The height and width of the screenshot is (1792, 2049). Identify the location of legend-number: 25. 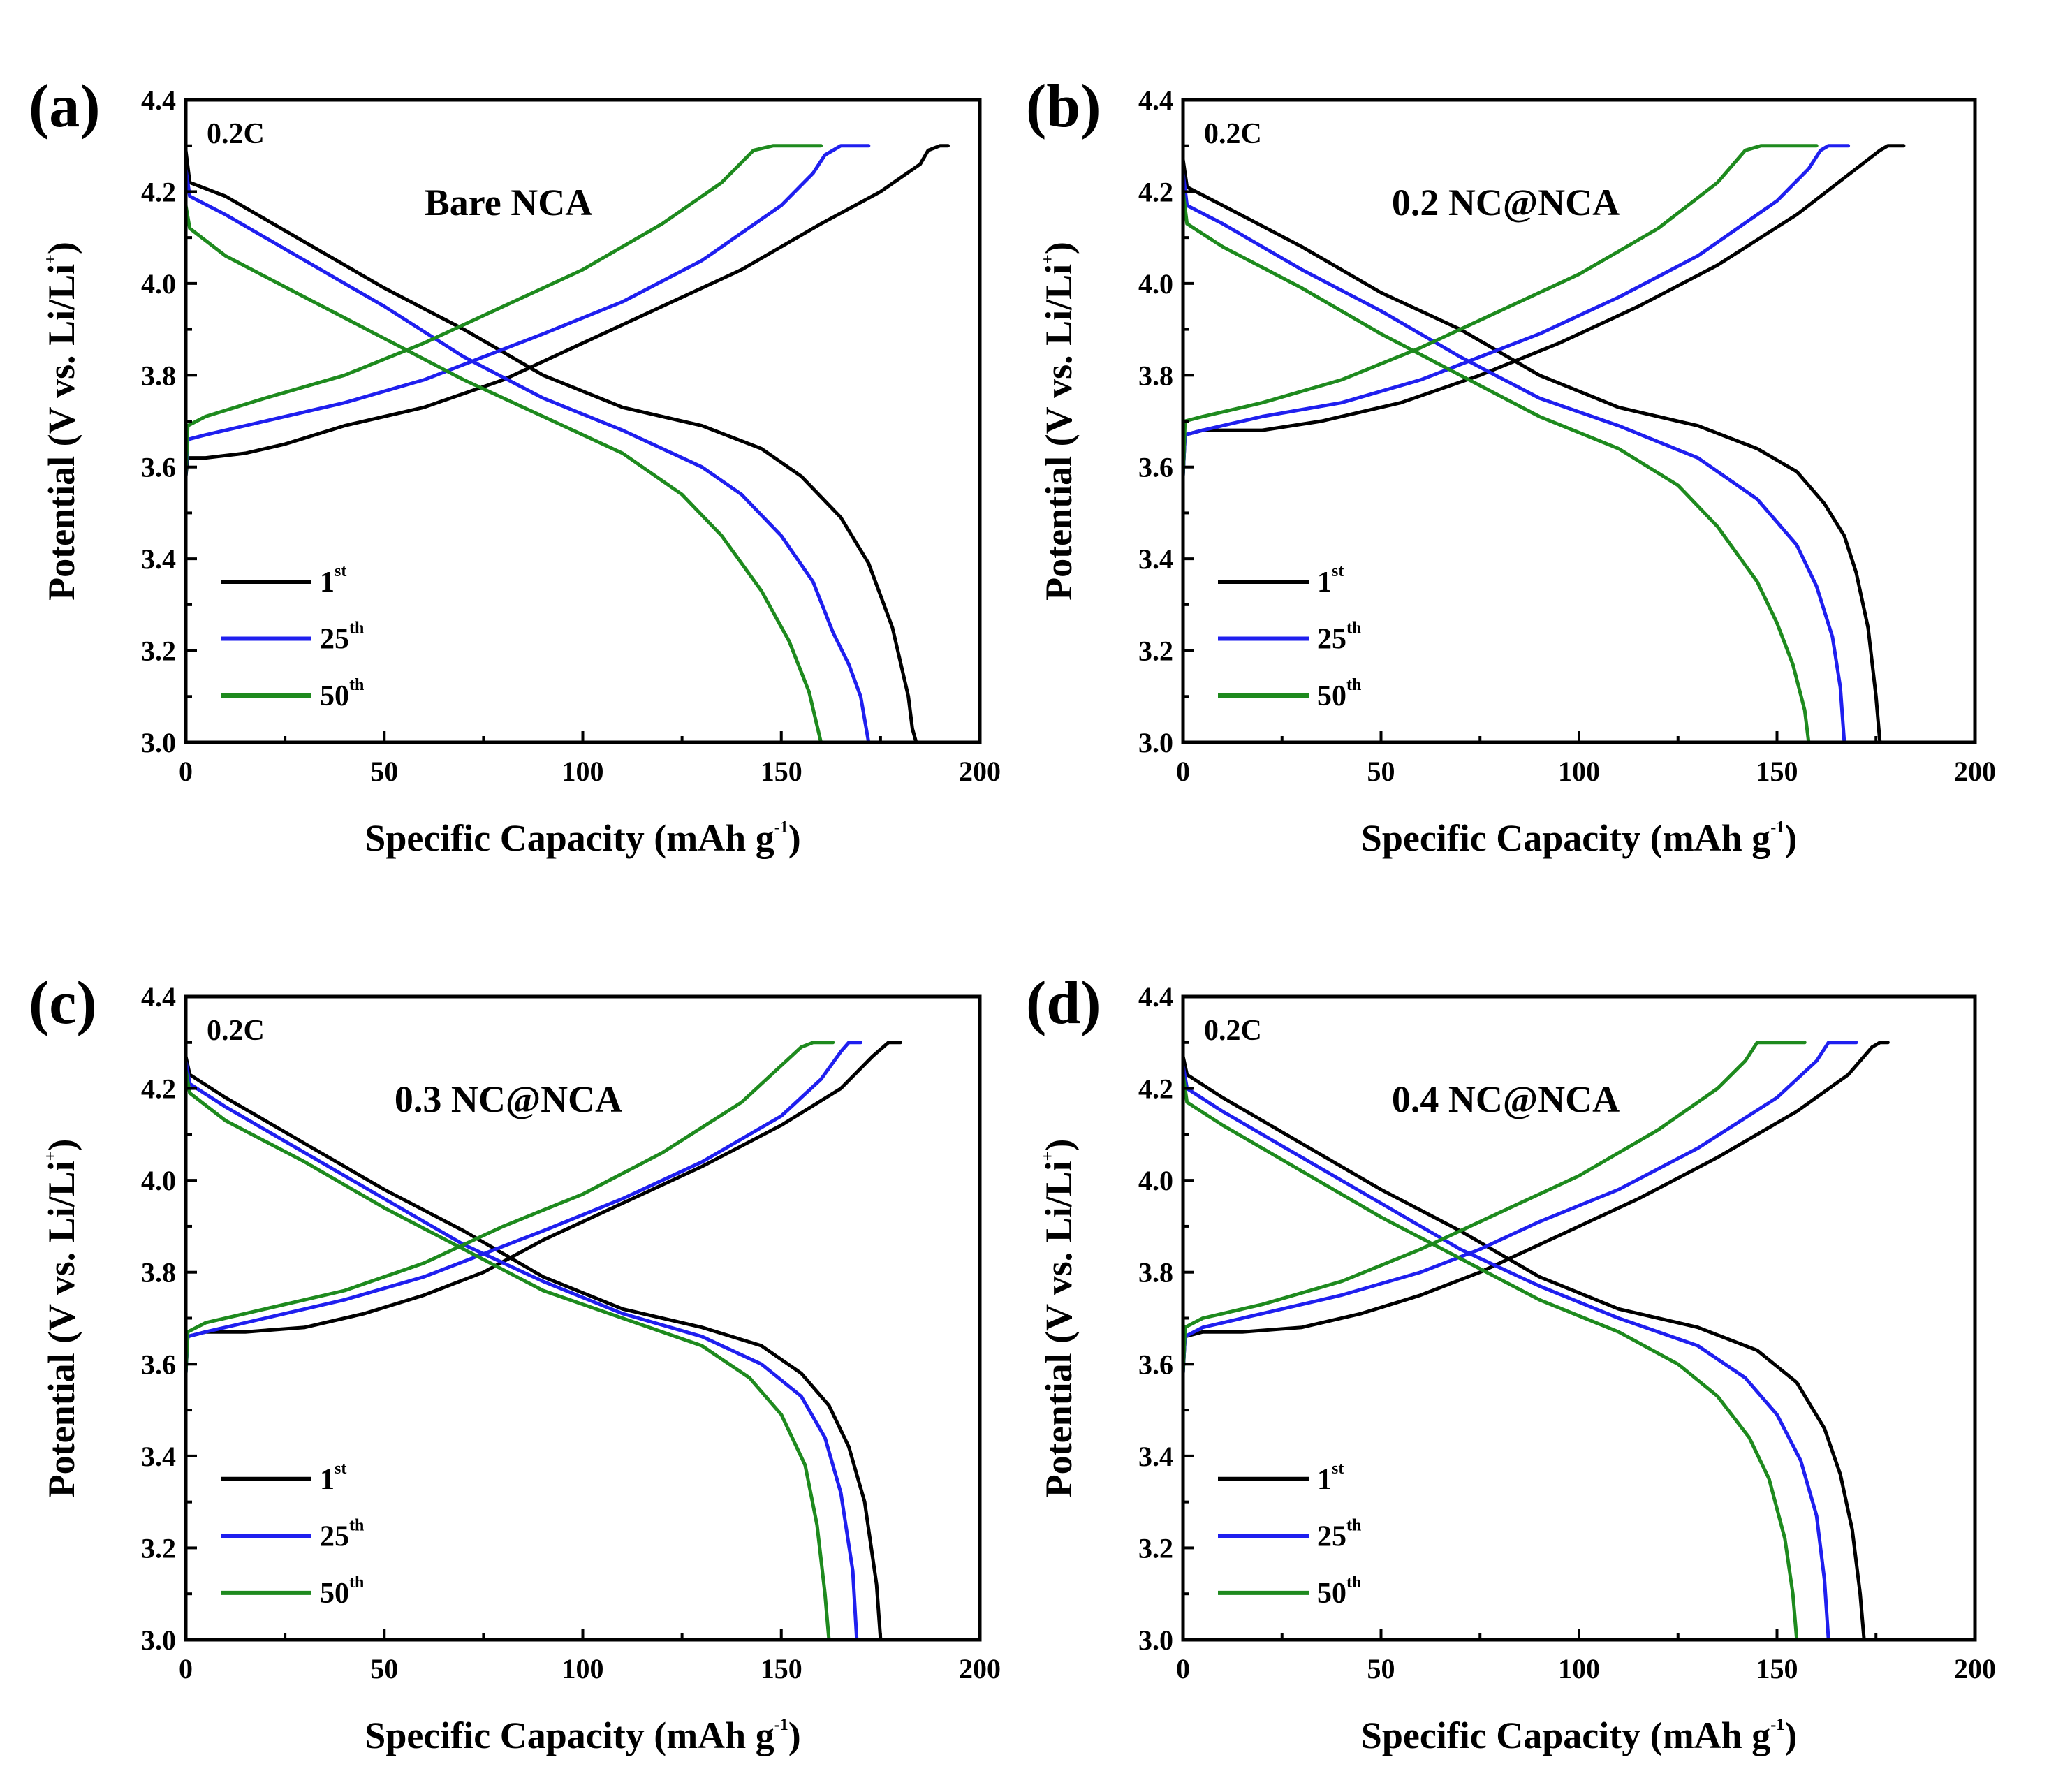
(1332, 1536).